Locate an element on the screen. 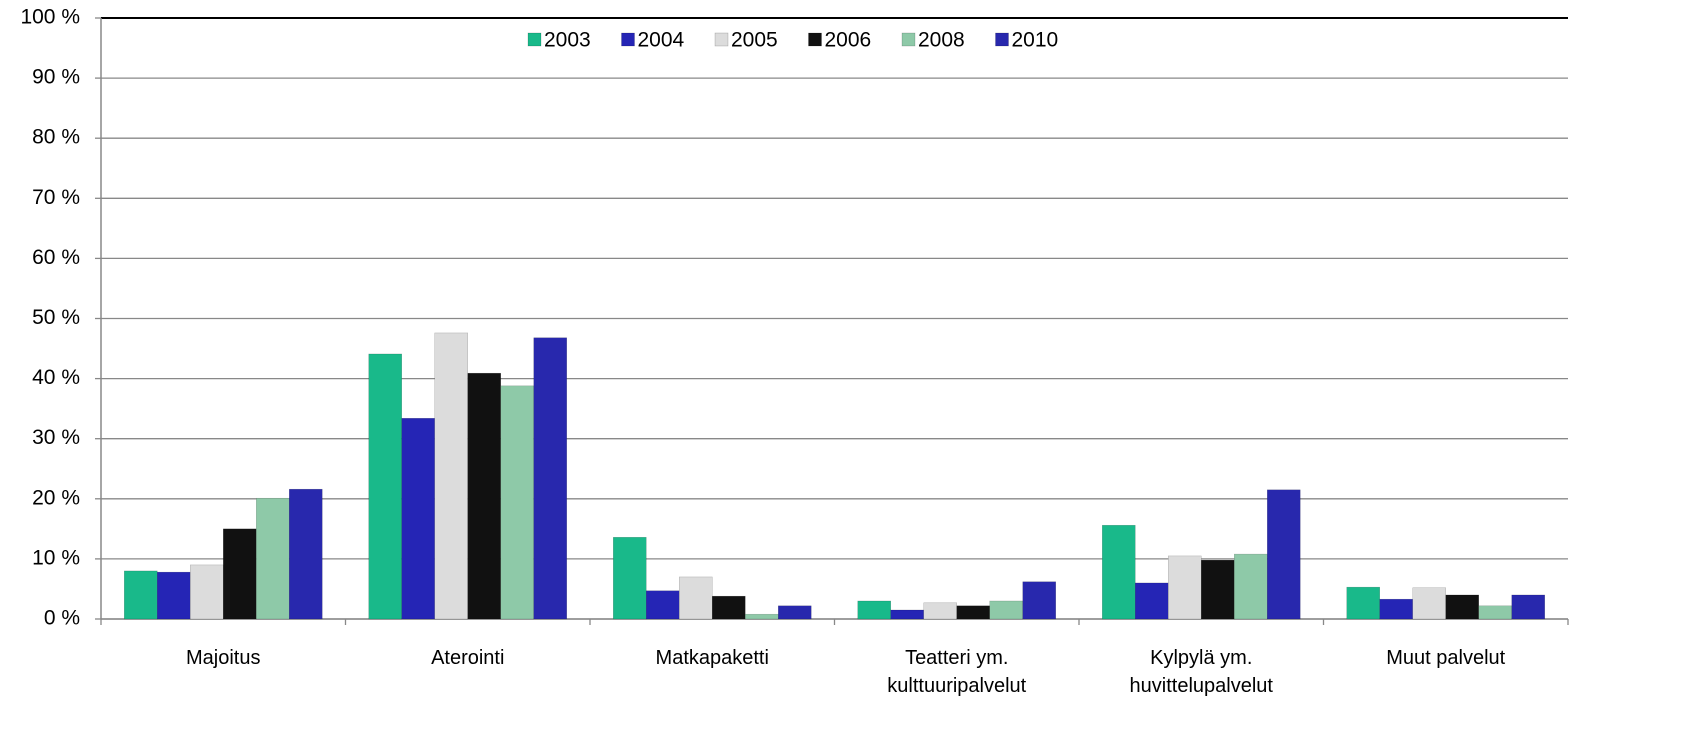  legend-label: 2008 is located at coordinates (941, 40).